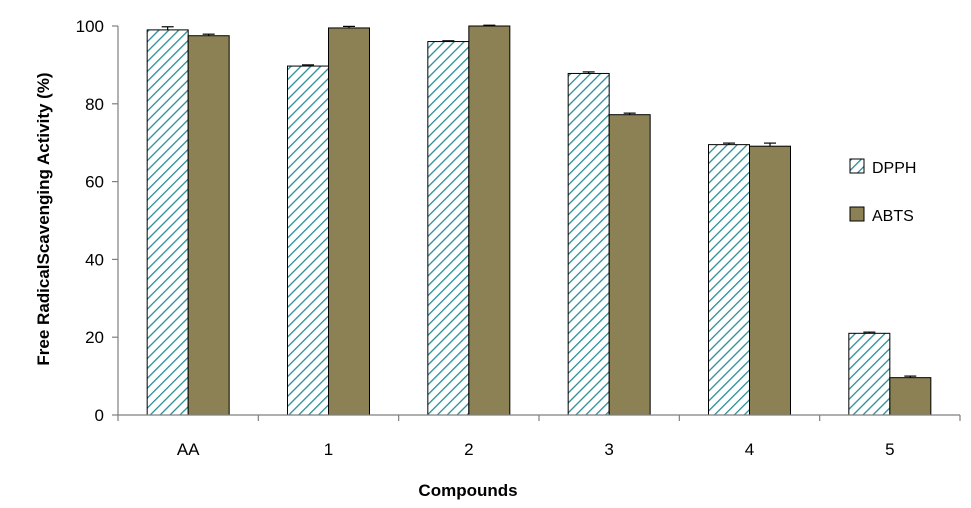 This screenshot has height=508, width=971. What do you see at coordinates (99, 415) in the screenshot?
I see `y-tick-label: 0` at bounding box center [99, 415].